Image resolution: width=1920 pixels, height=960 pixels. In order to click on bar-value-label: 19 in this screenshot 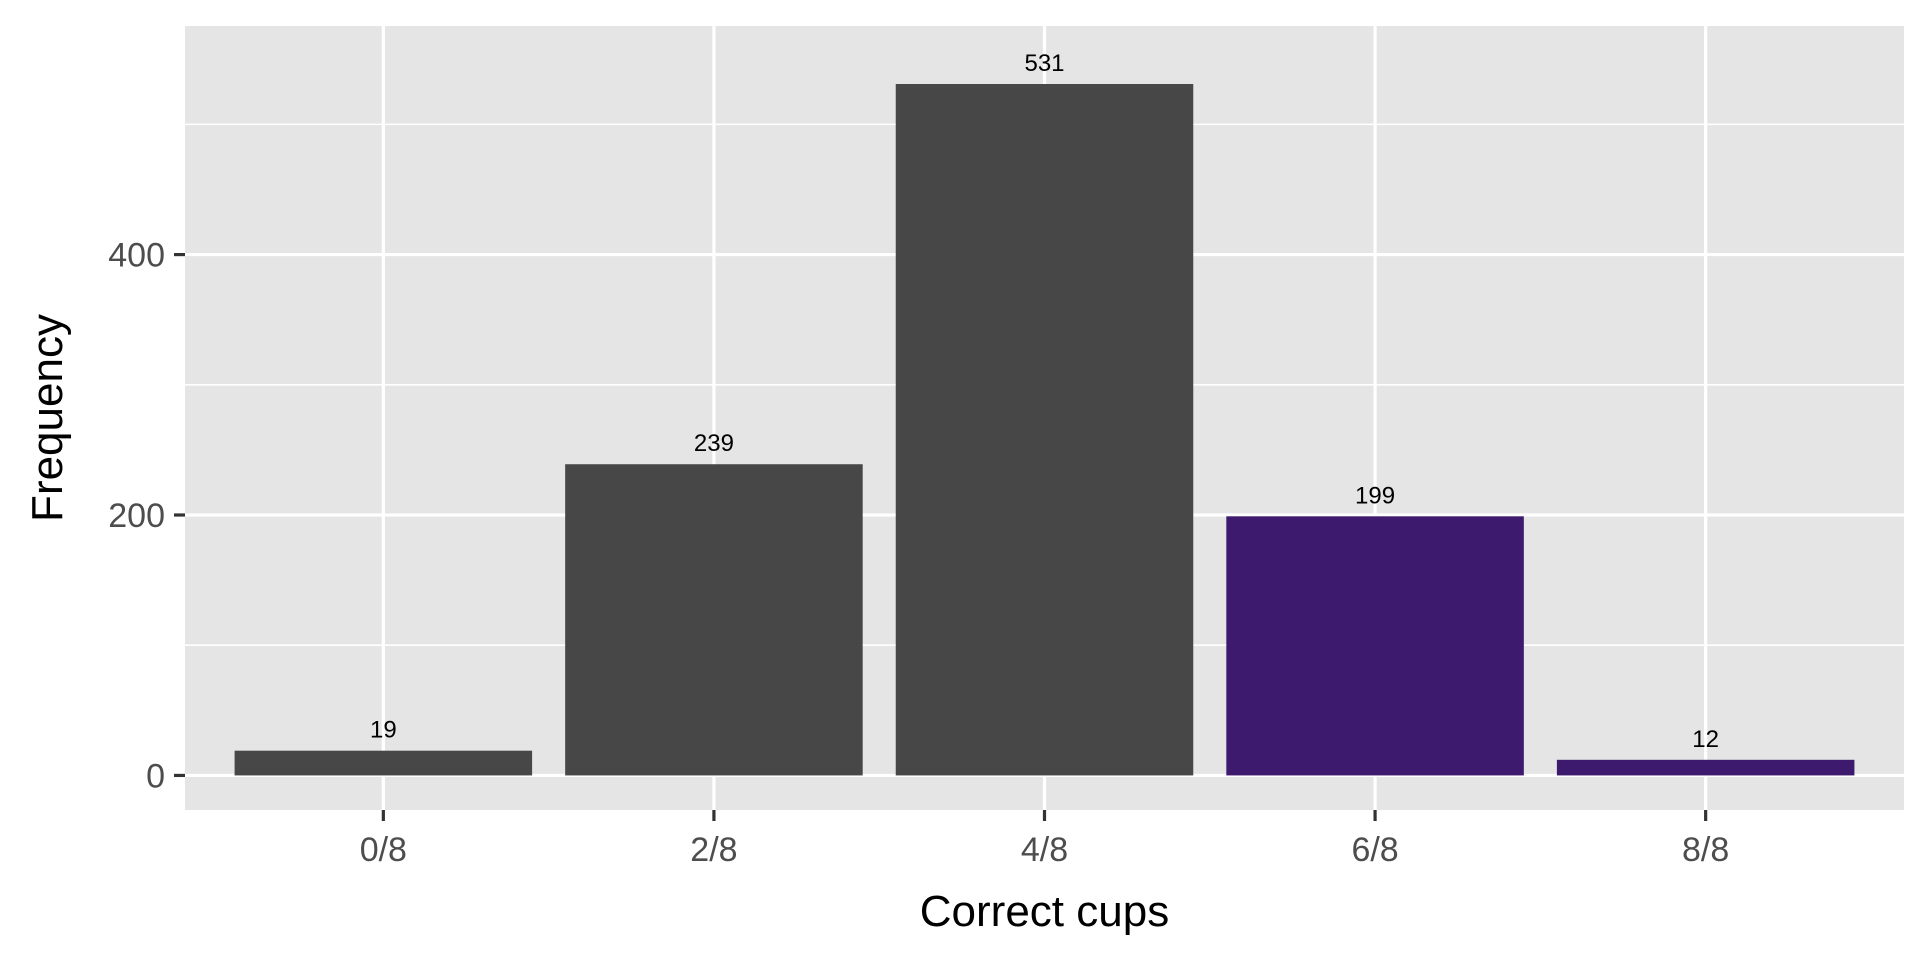, I will do `click(383, 730)`.